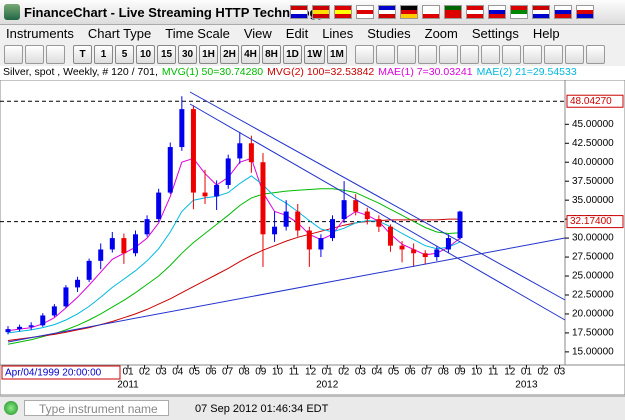 The image size is (625, 420). What do you see at coordinates (297, 33) in the screenshot?
I see `menu-item: Edit` at bounding box center [297, 33].